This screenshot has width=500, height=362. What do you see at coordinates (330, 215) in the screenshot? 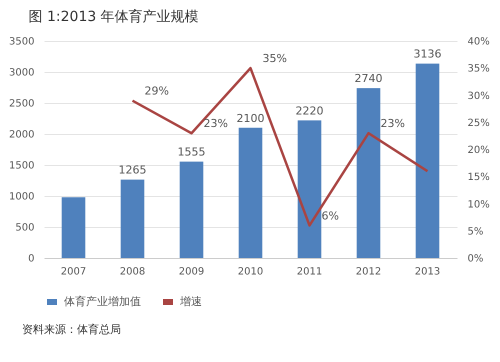
I see `data-label: 6%` at bounding box center [330, 215].